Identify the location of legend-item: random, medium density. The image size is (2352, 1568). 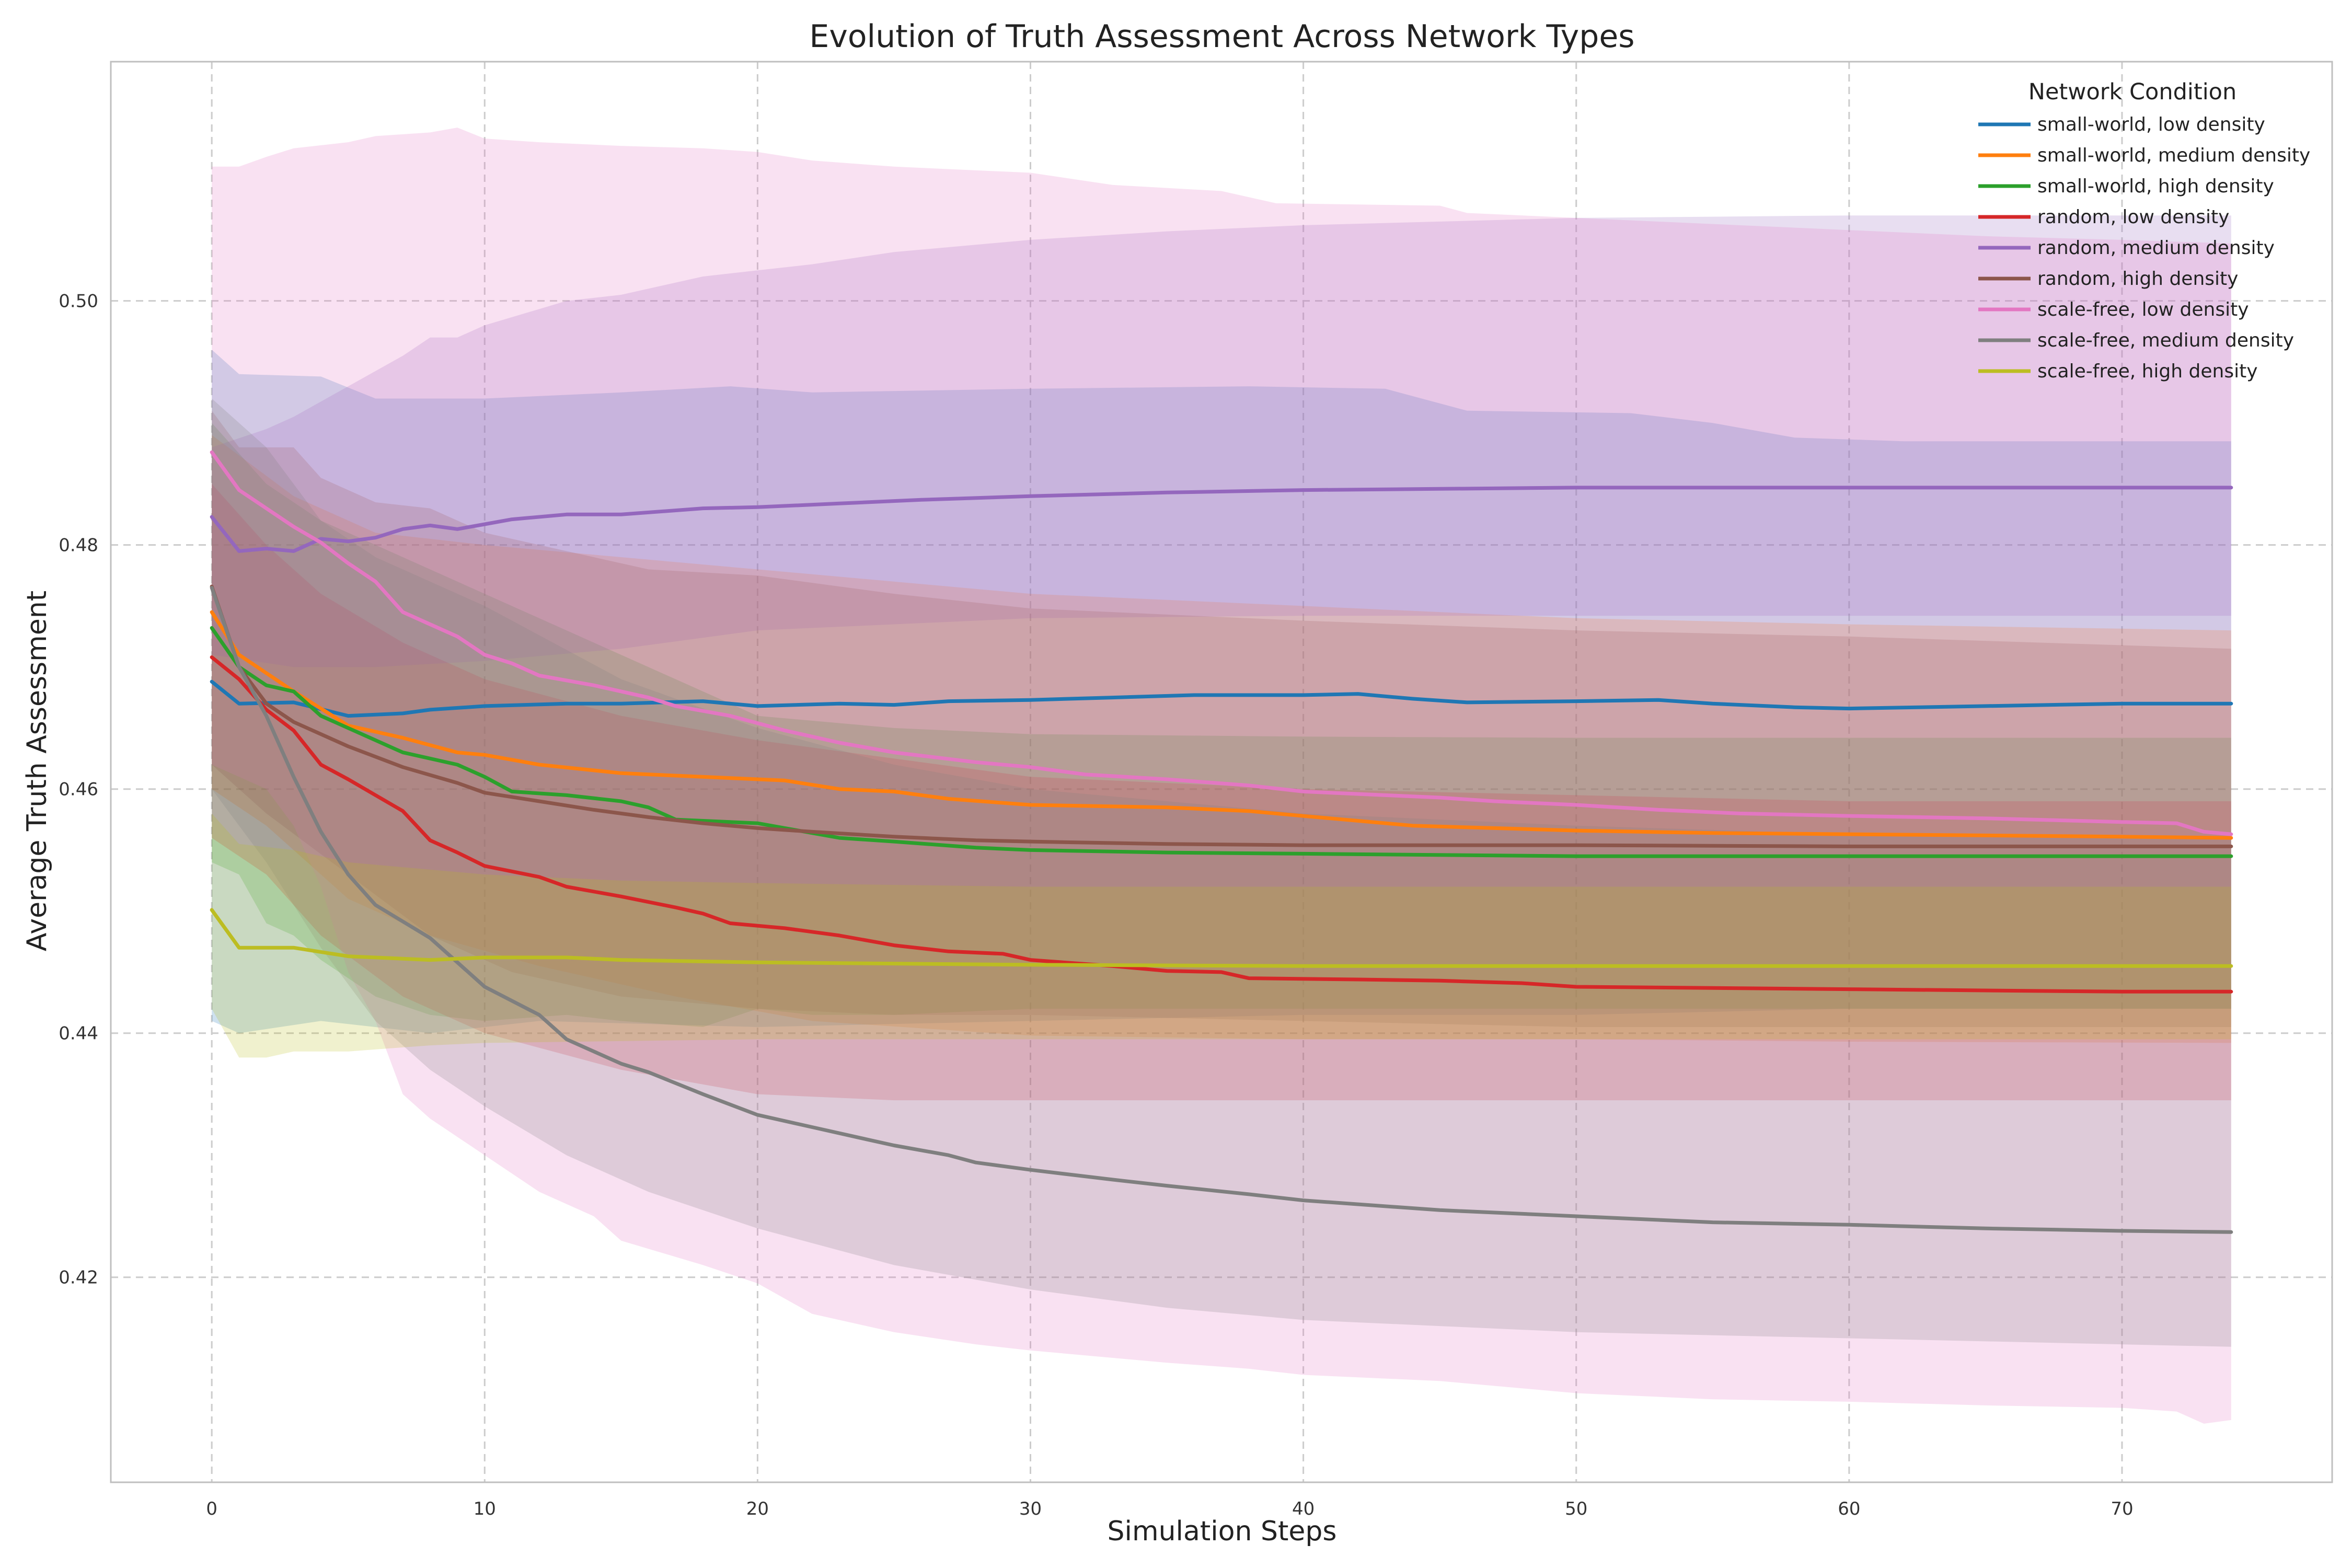
(2126, 248).